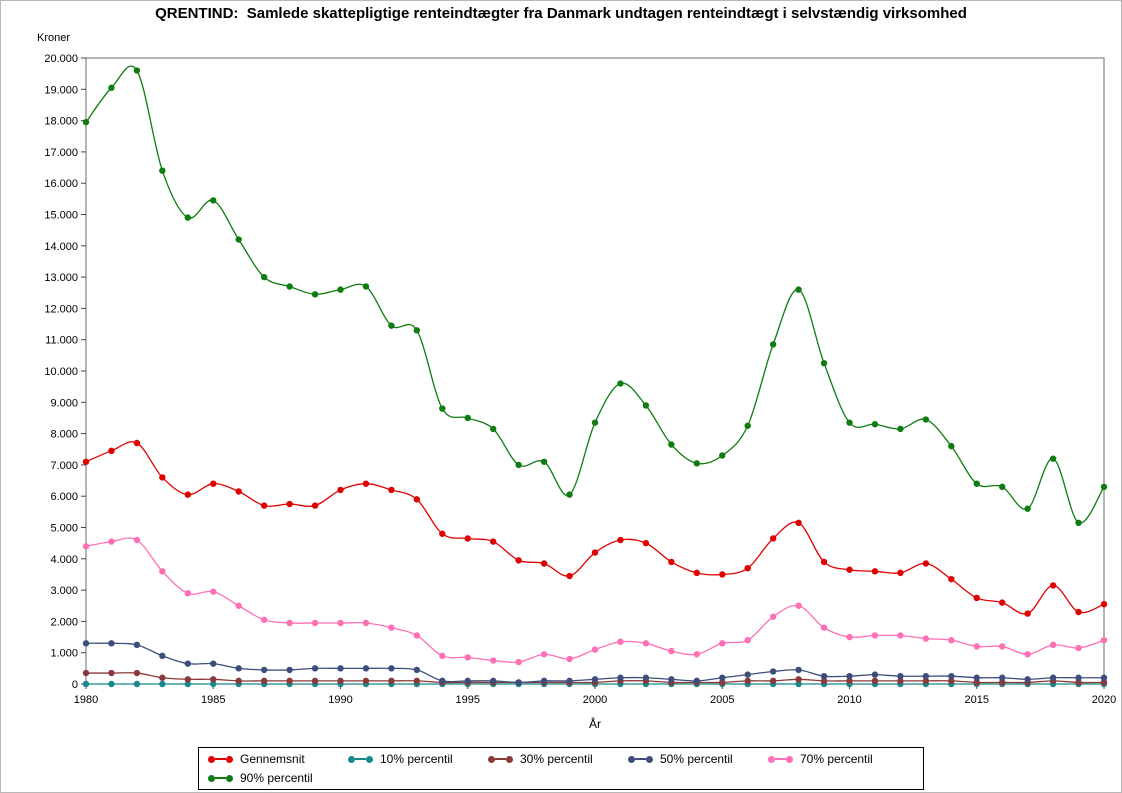 The height and width of the screenshot is (793, 1122). What do you see at coordinates (64, 497) in the screenshot?
I see `y-tick-label: 6.000` at bounding box center [64, 497].